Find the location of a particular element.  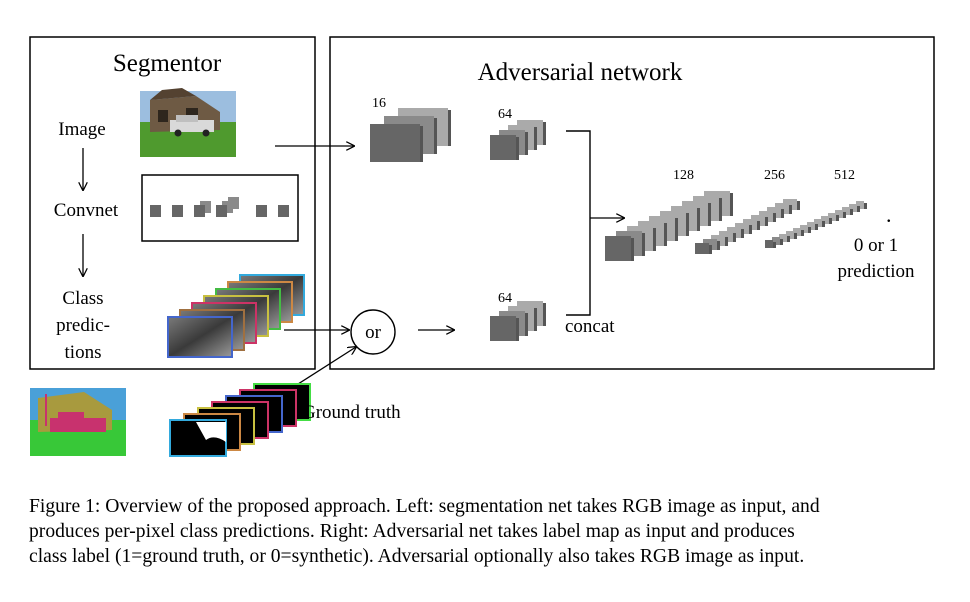

layer-label-16: 16 is located at coordinates (379, 103).